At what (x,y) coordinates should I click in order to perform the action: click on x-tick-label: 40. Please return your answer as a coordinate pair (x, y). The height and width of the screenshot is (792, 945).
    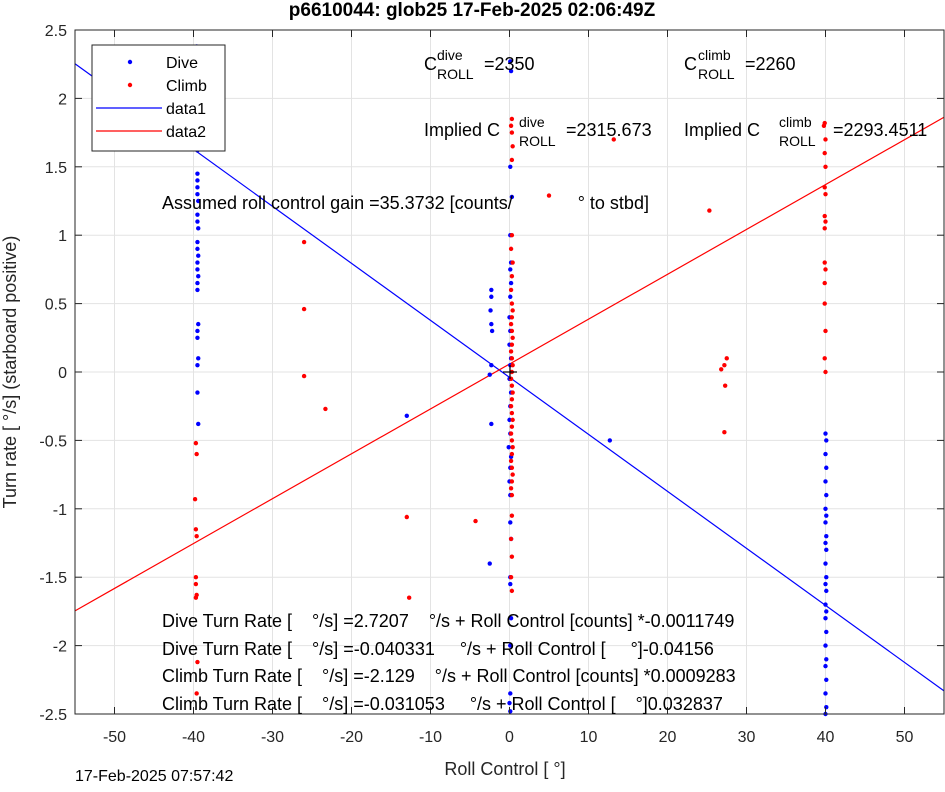
    Looking at the image, I should click on (826, 737).